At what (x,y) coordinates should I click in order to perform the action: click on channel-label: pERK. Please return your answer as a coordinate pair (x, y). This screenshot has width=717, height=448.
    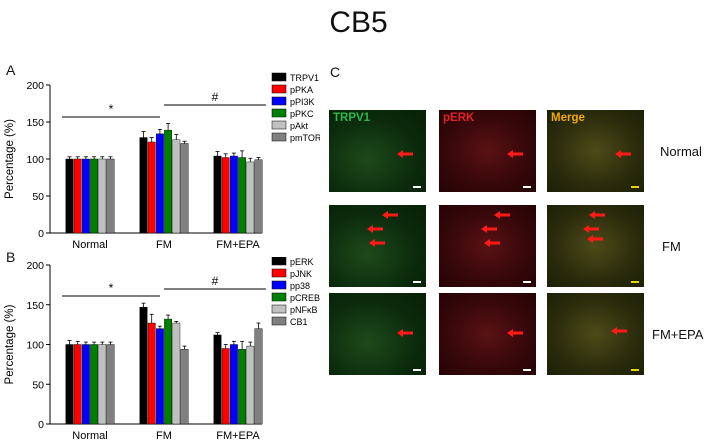
    Looking at the image, I should click on (459, 118).